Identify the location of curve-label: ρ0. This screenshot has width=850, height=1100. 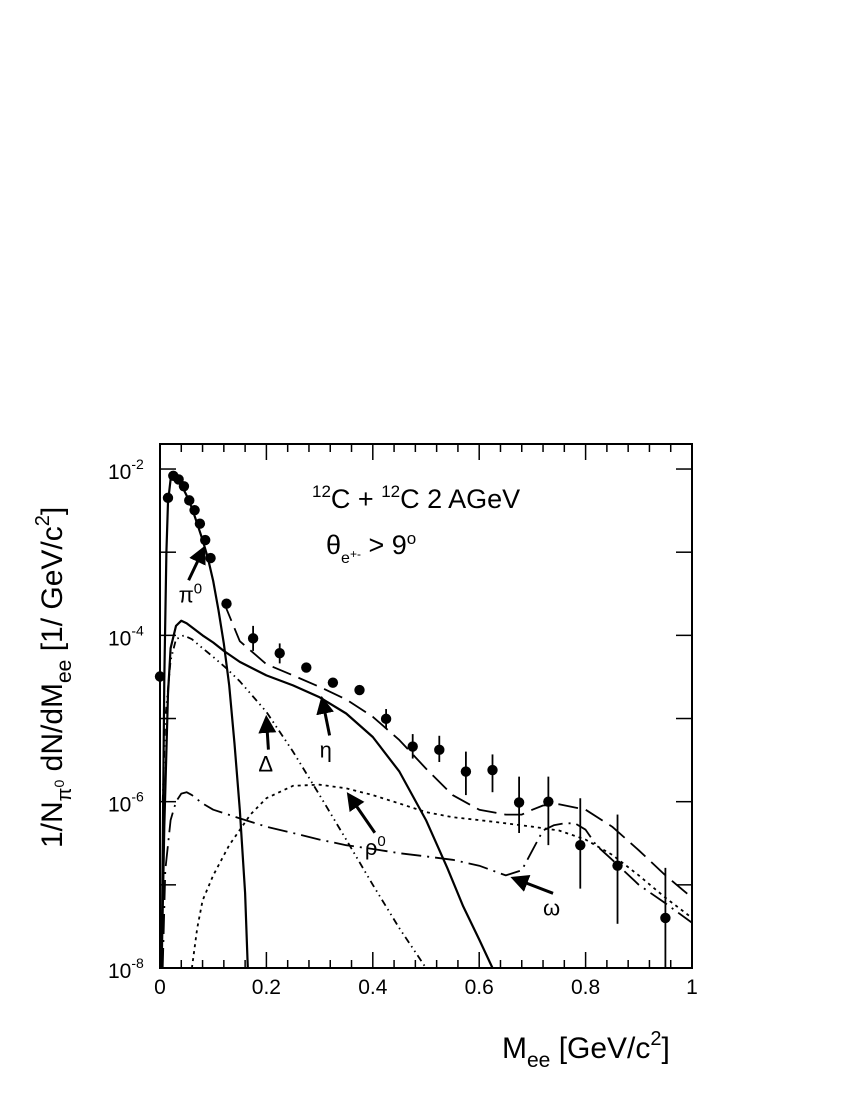
(375, 846).